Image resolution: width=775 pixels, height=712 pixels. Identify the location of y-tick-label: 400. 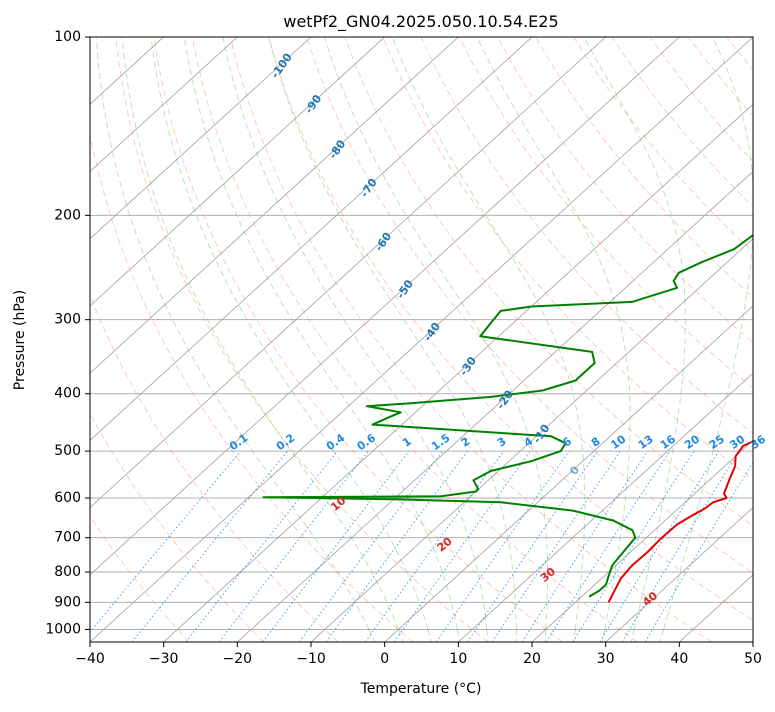
(67, 394).